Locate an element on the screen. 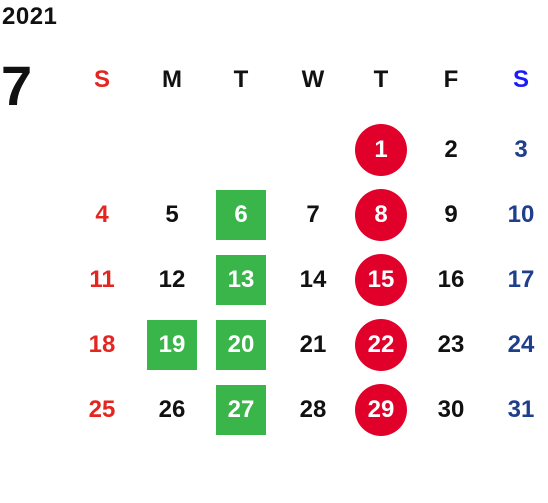 The image size is (548, 503). day-25: 25 is located at coordinates (102, 409).